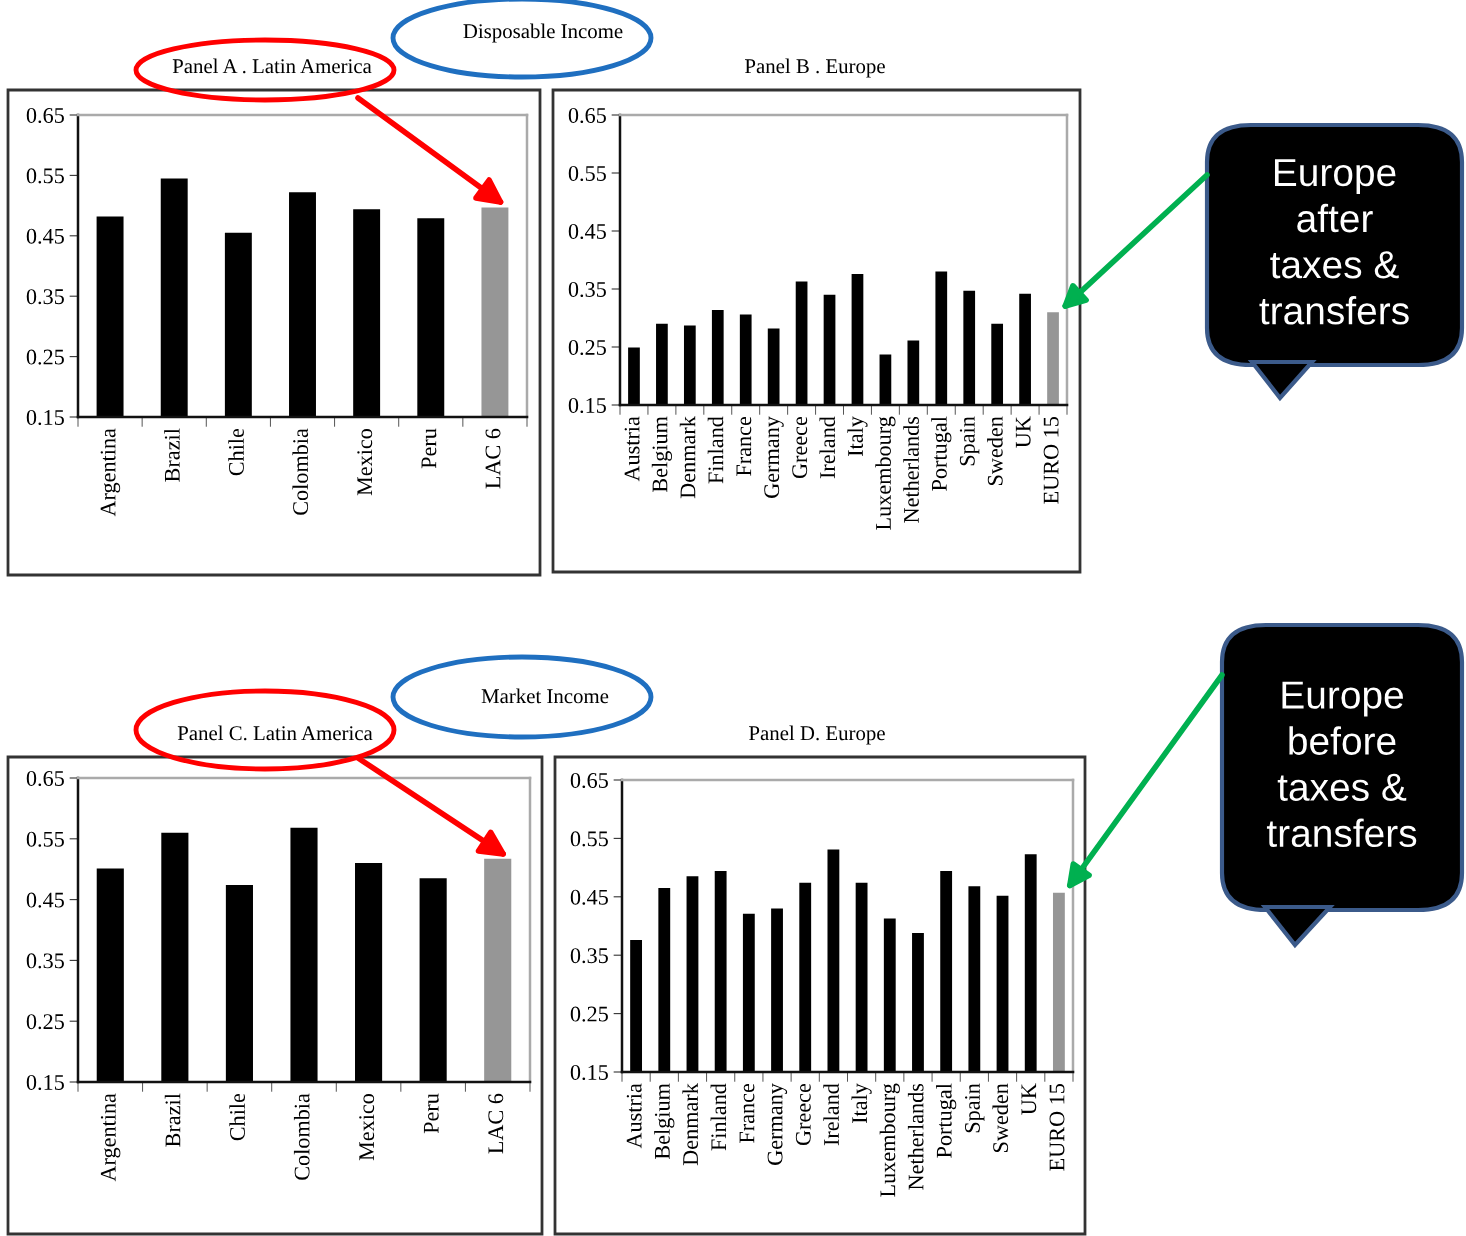 This screenshot has height=1236, width=1466. I want to click on chart-title: Panel C. Latin America, so click(275, 733).